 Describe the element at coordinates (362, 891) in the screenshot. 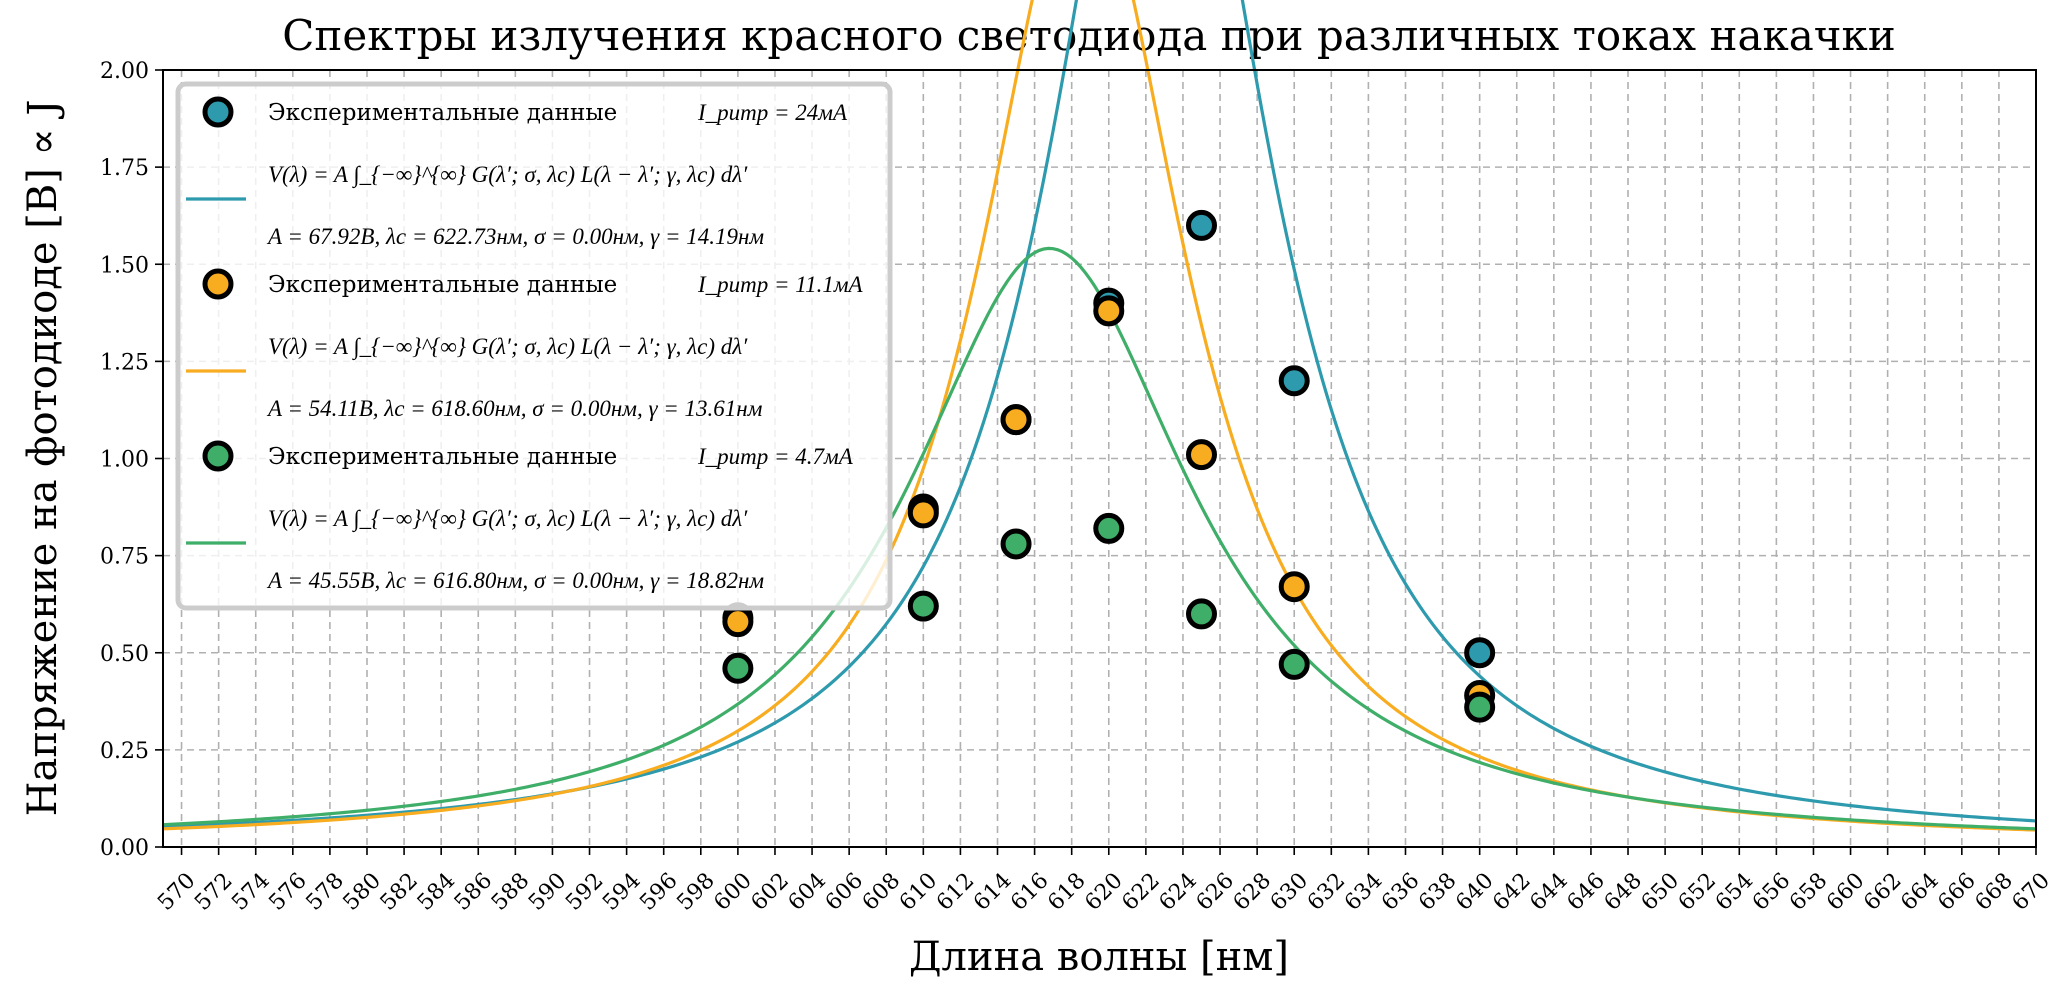

I see `x-tick-label: 580` at that location.